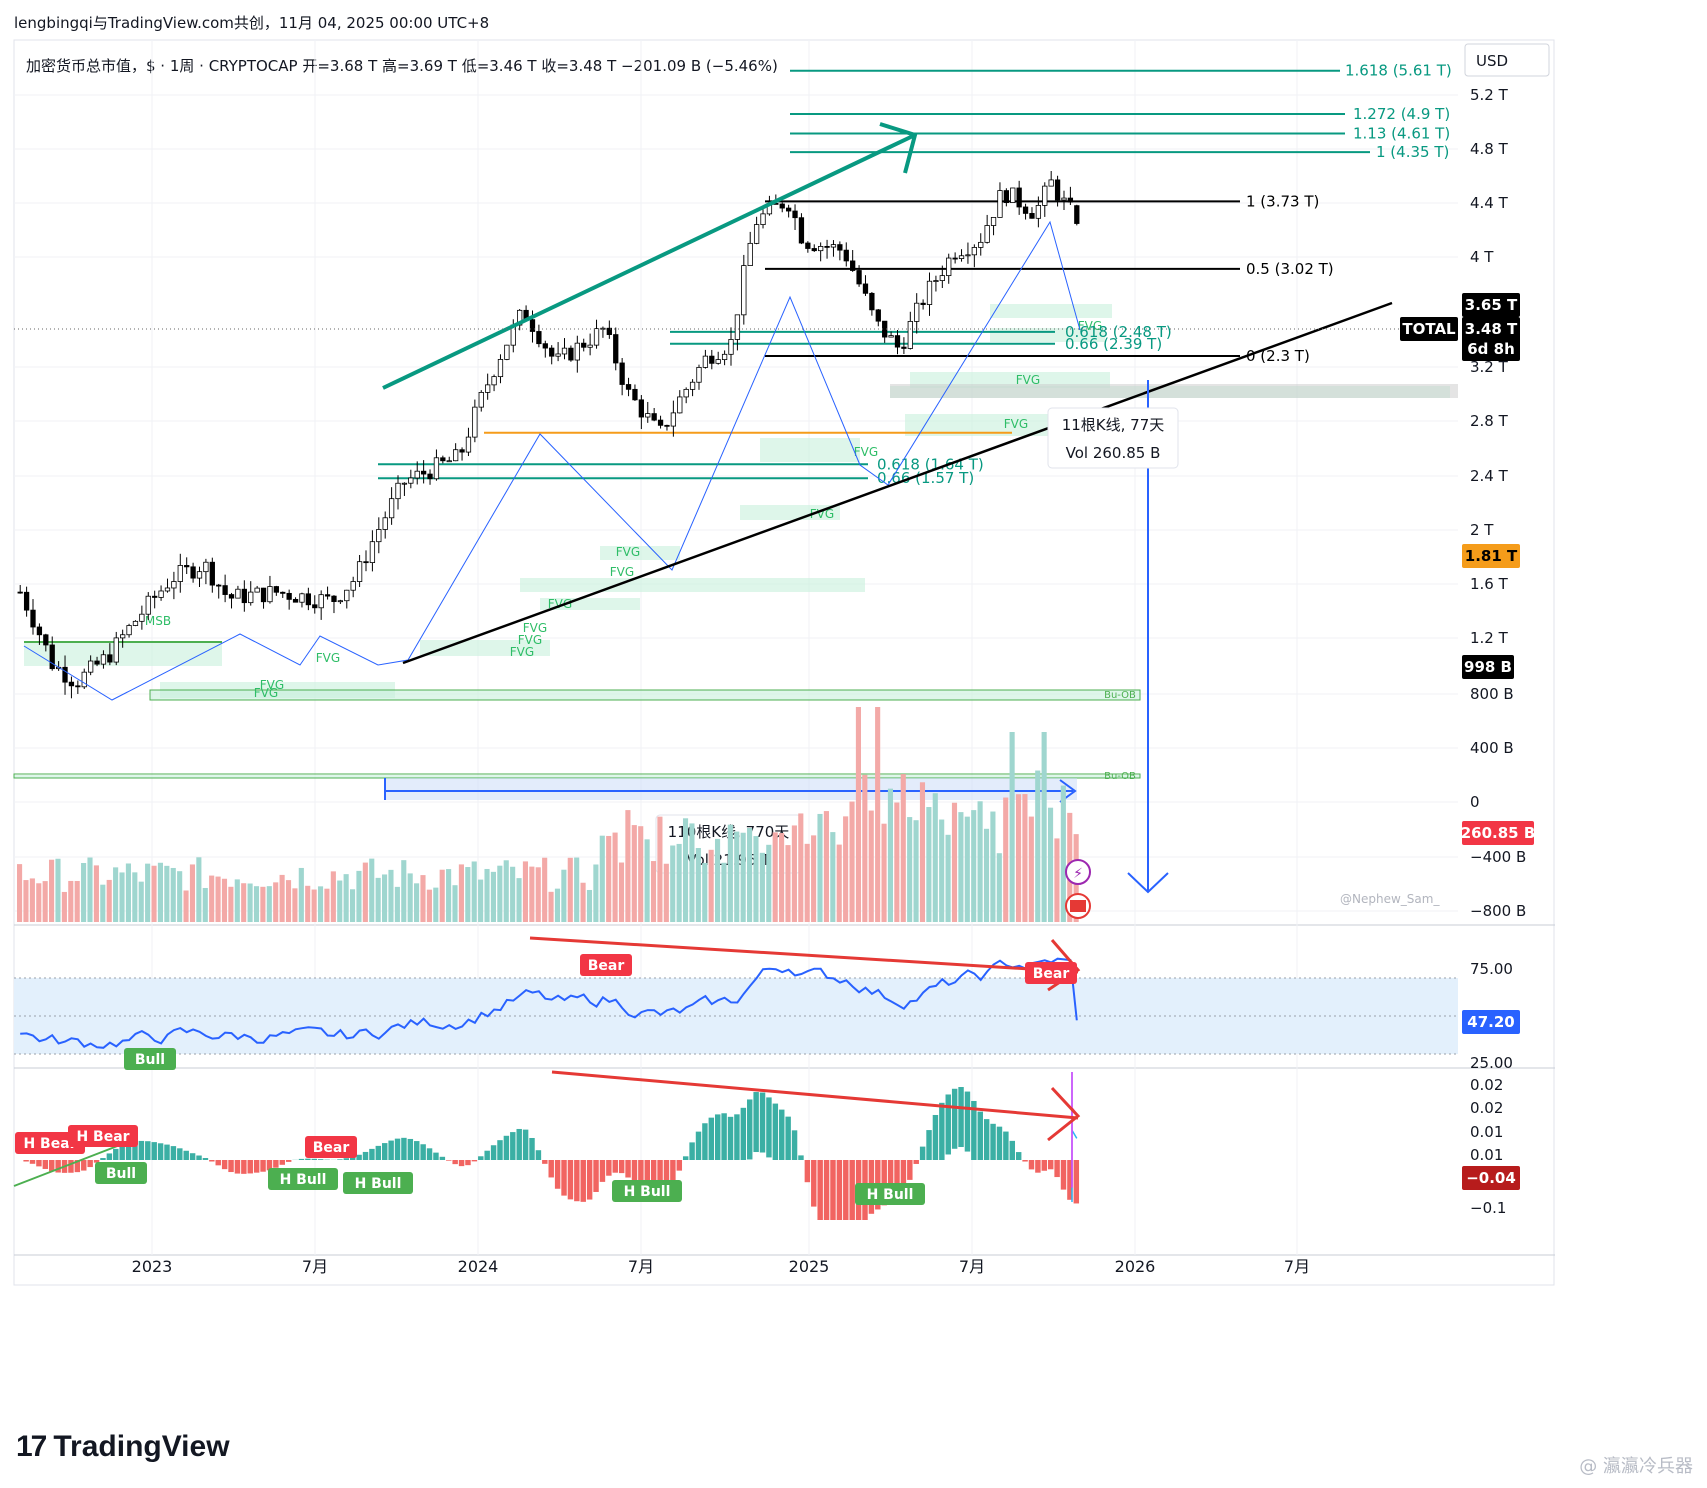 This screenshot has height=1488, width=1707. Describe the element at coordinates (1113, 453) in the screenshot. I see `measure-box-small-line2: Vol 260.85 B` at that location.